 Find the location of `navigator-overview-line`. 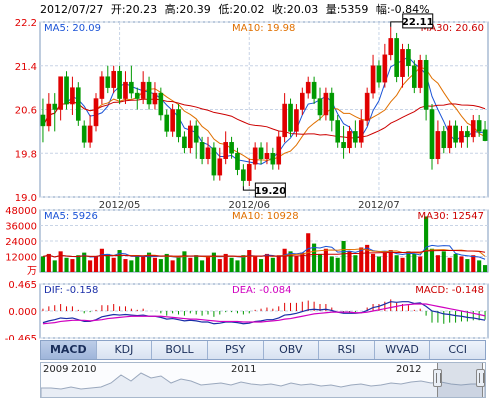

navigator-overview-line is located at coordinates (263, 384).